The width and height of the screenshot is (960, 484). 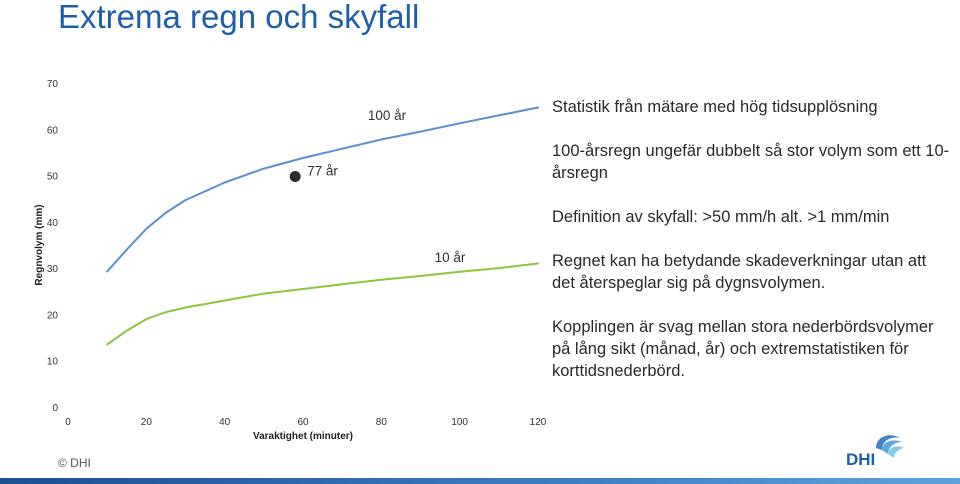 I want to click on x-tick-label: 40, so click(x=225, y=422).